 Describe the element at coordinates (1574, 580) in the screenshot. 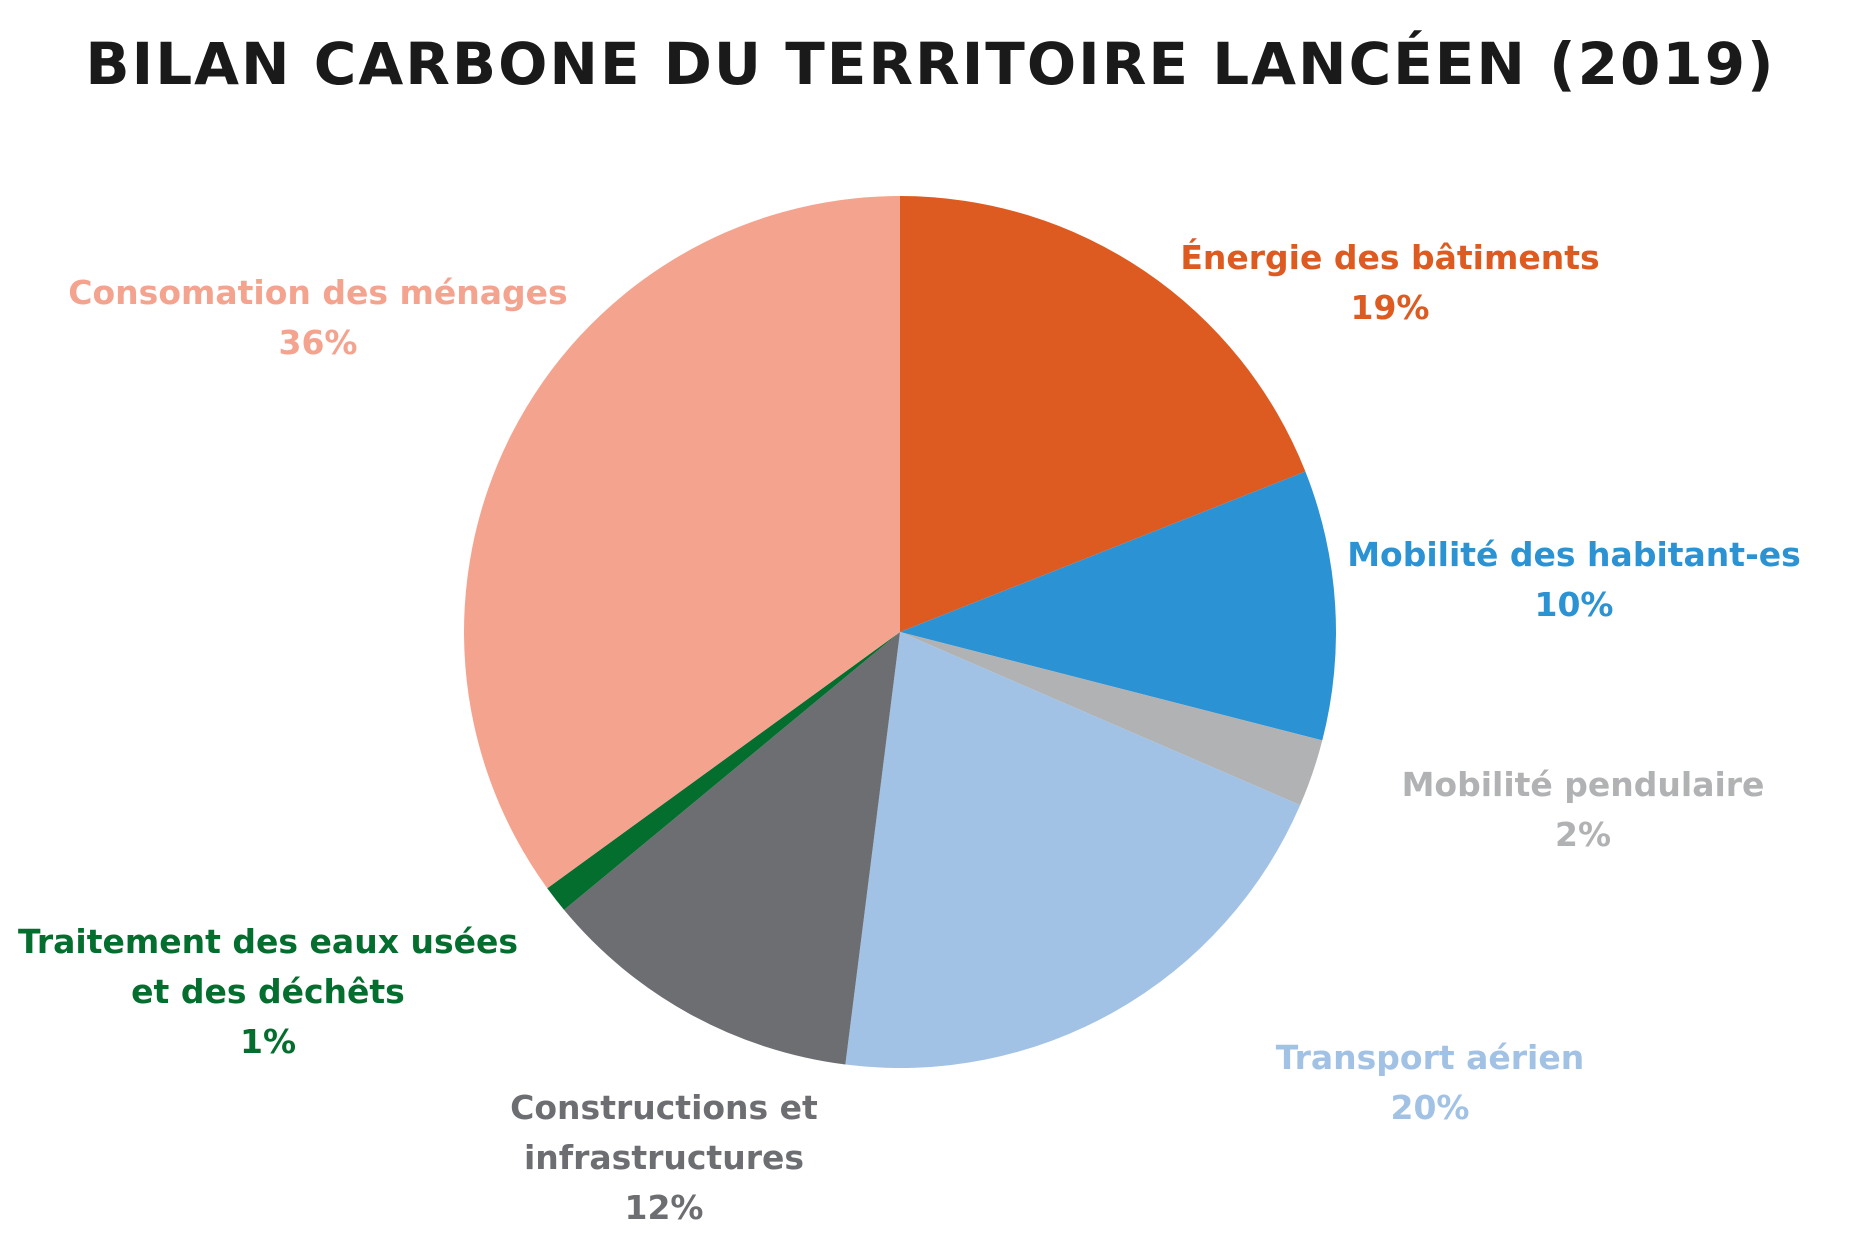

I see `slice-label-mobilite-habitants: Mobilité des habitant-es 10%` at that location.